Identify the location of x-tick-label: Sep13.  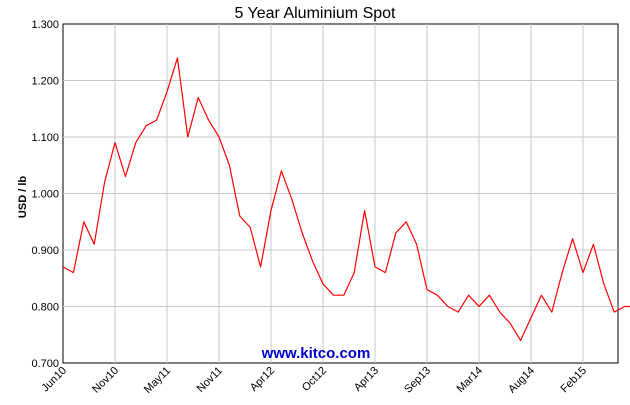
(417, 380).